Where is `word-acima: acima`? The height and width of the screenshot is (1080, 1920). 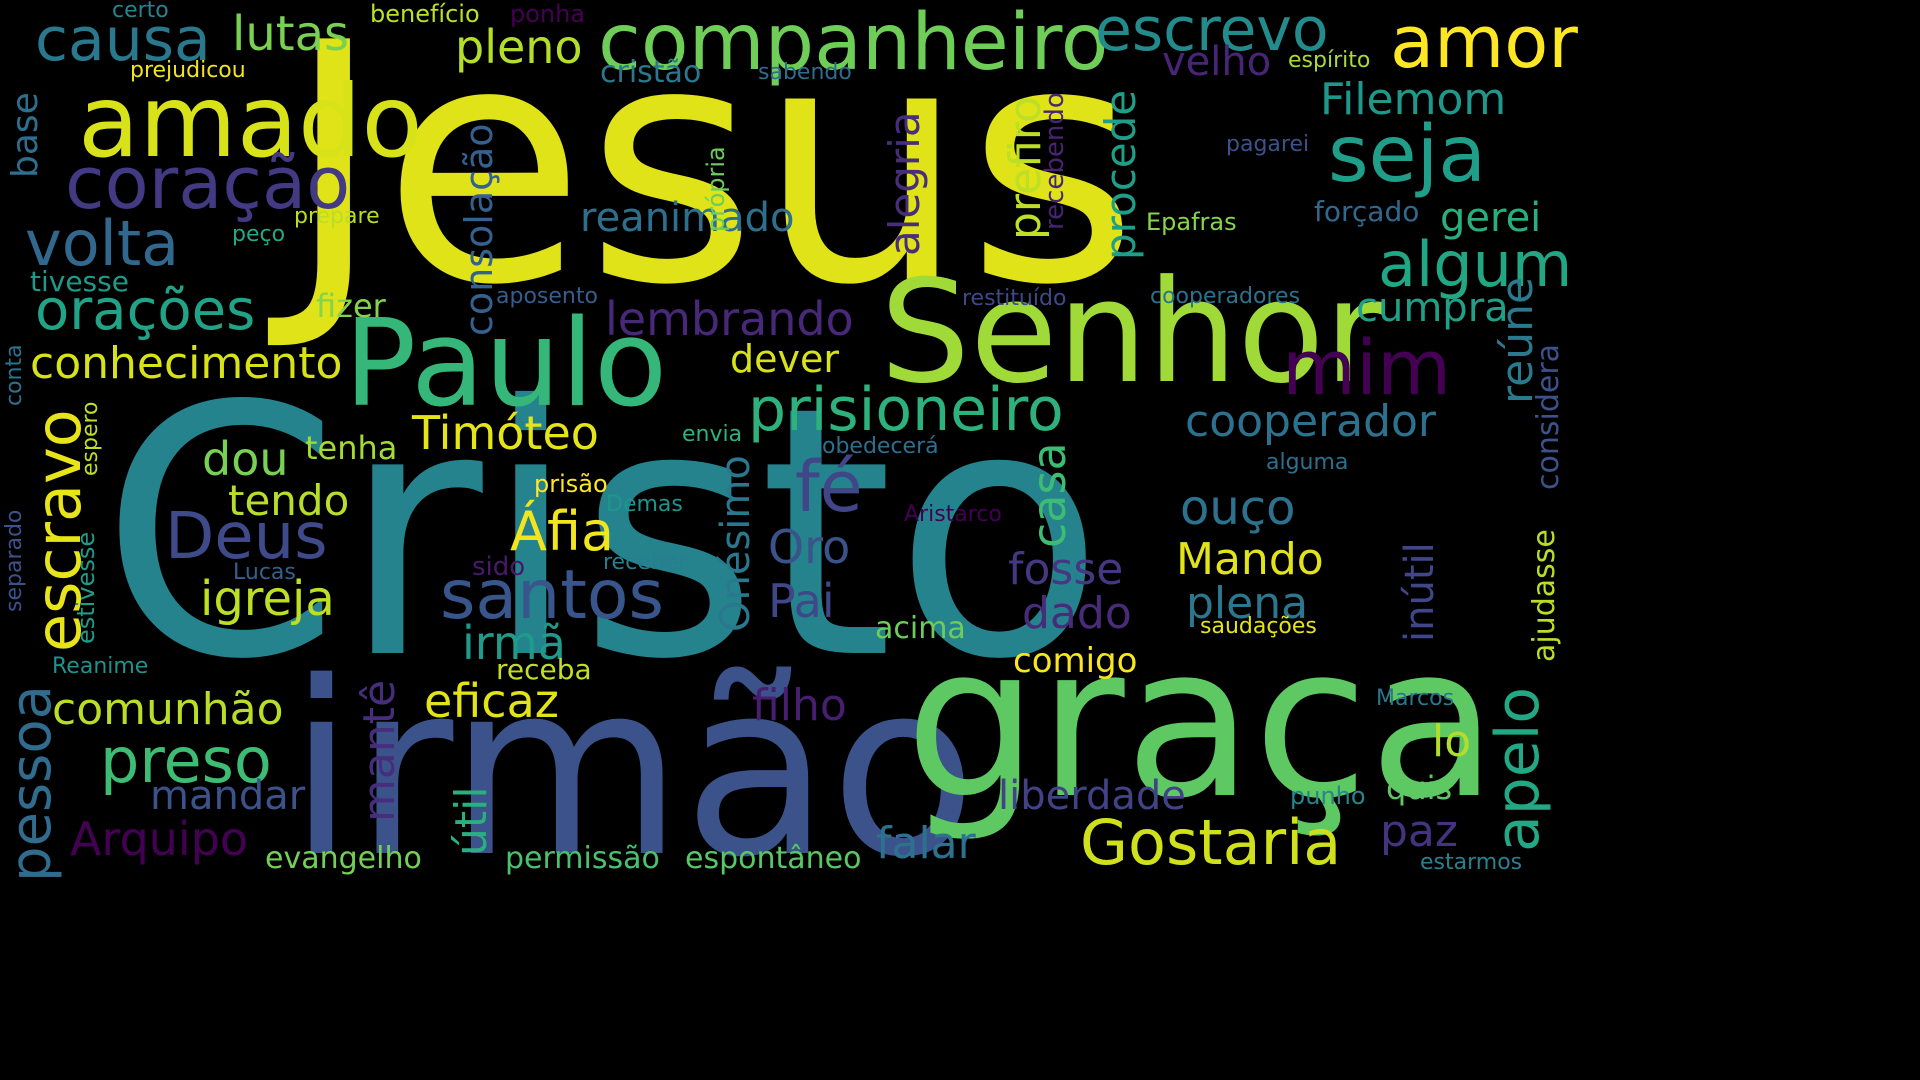
word-acima: acima is located at coordinates (920, 628).